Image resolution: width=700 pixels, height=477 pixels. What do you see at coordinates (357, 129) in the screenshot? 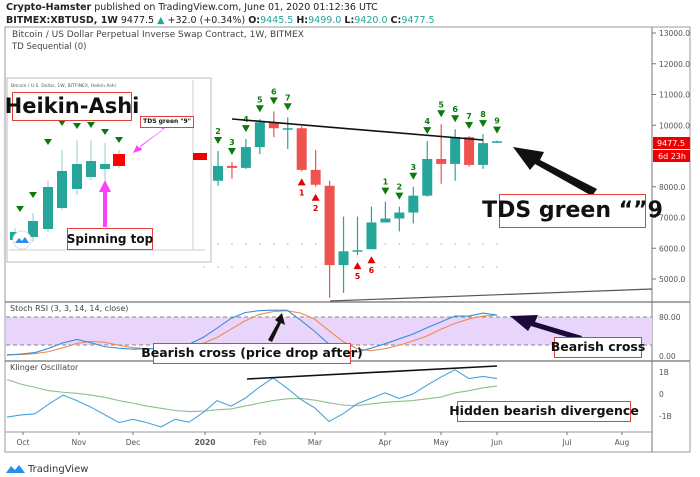
I see `resistance-trendline` at bounding box center [357, 129].